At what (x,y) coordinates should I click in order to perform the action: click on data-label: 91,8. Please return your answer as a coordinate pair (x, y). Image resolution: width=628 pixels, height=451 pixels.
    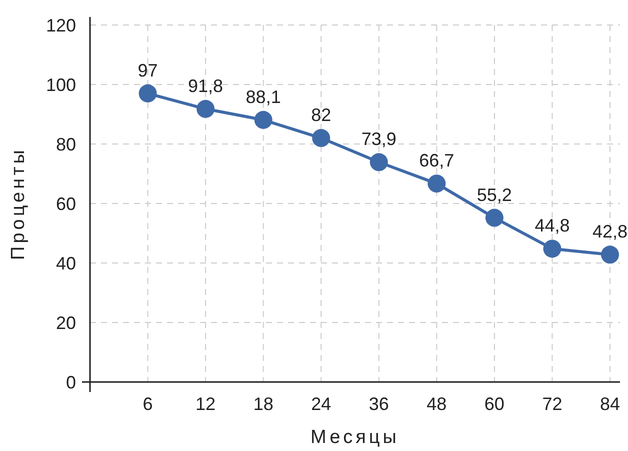
    Looking at the image, I should click on (206, 86).